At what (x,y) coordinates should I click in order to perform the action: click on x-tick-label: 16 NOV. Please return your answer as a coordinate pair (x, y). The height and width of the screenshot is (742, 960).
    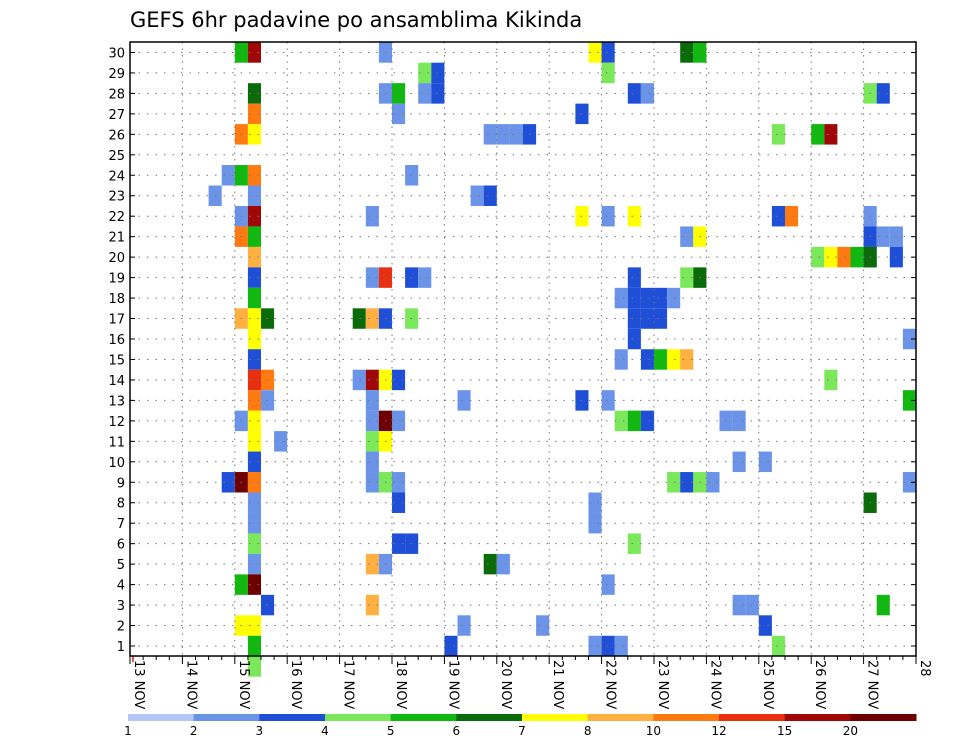
    Looking at the image, I should click on (295, 684).